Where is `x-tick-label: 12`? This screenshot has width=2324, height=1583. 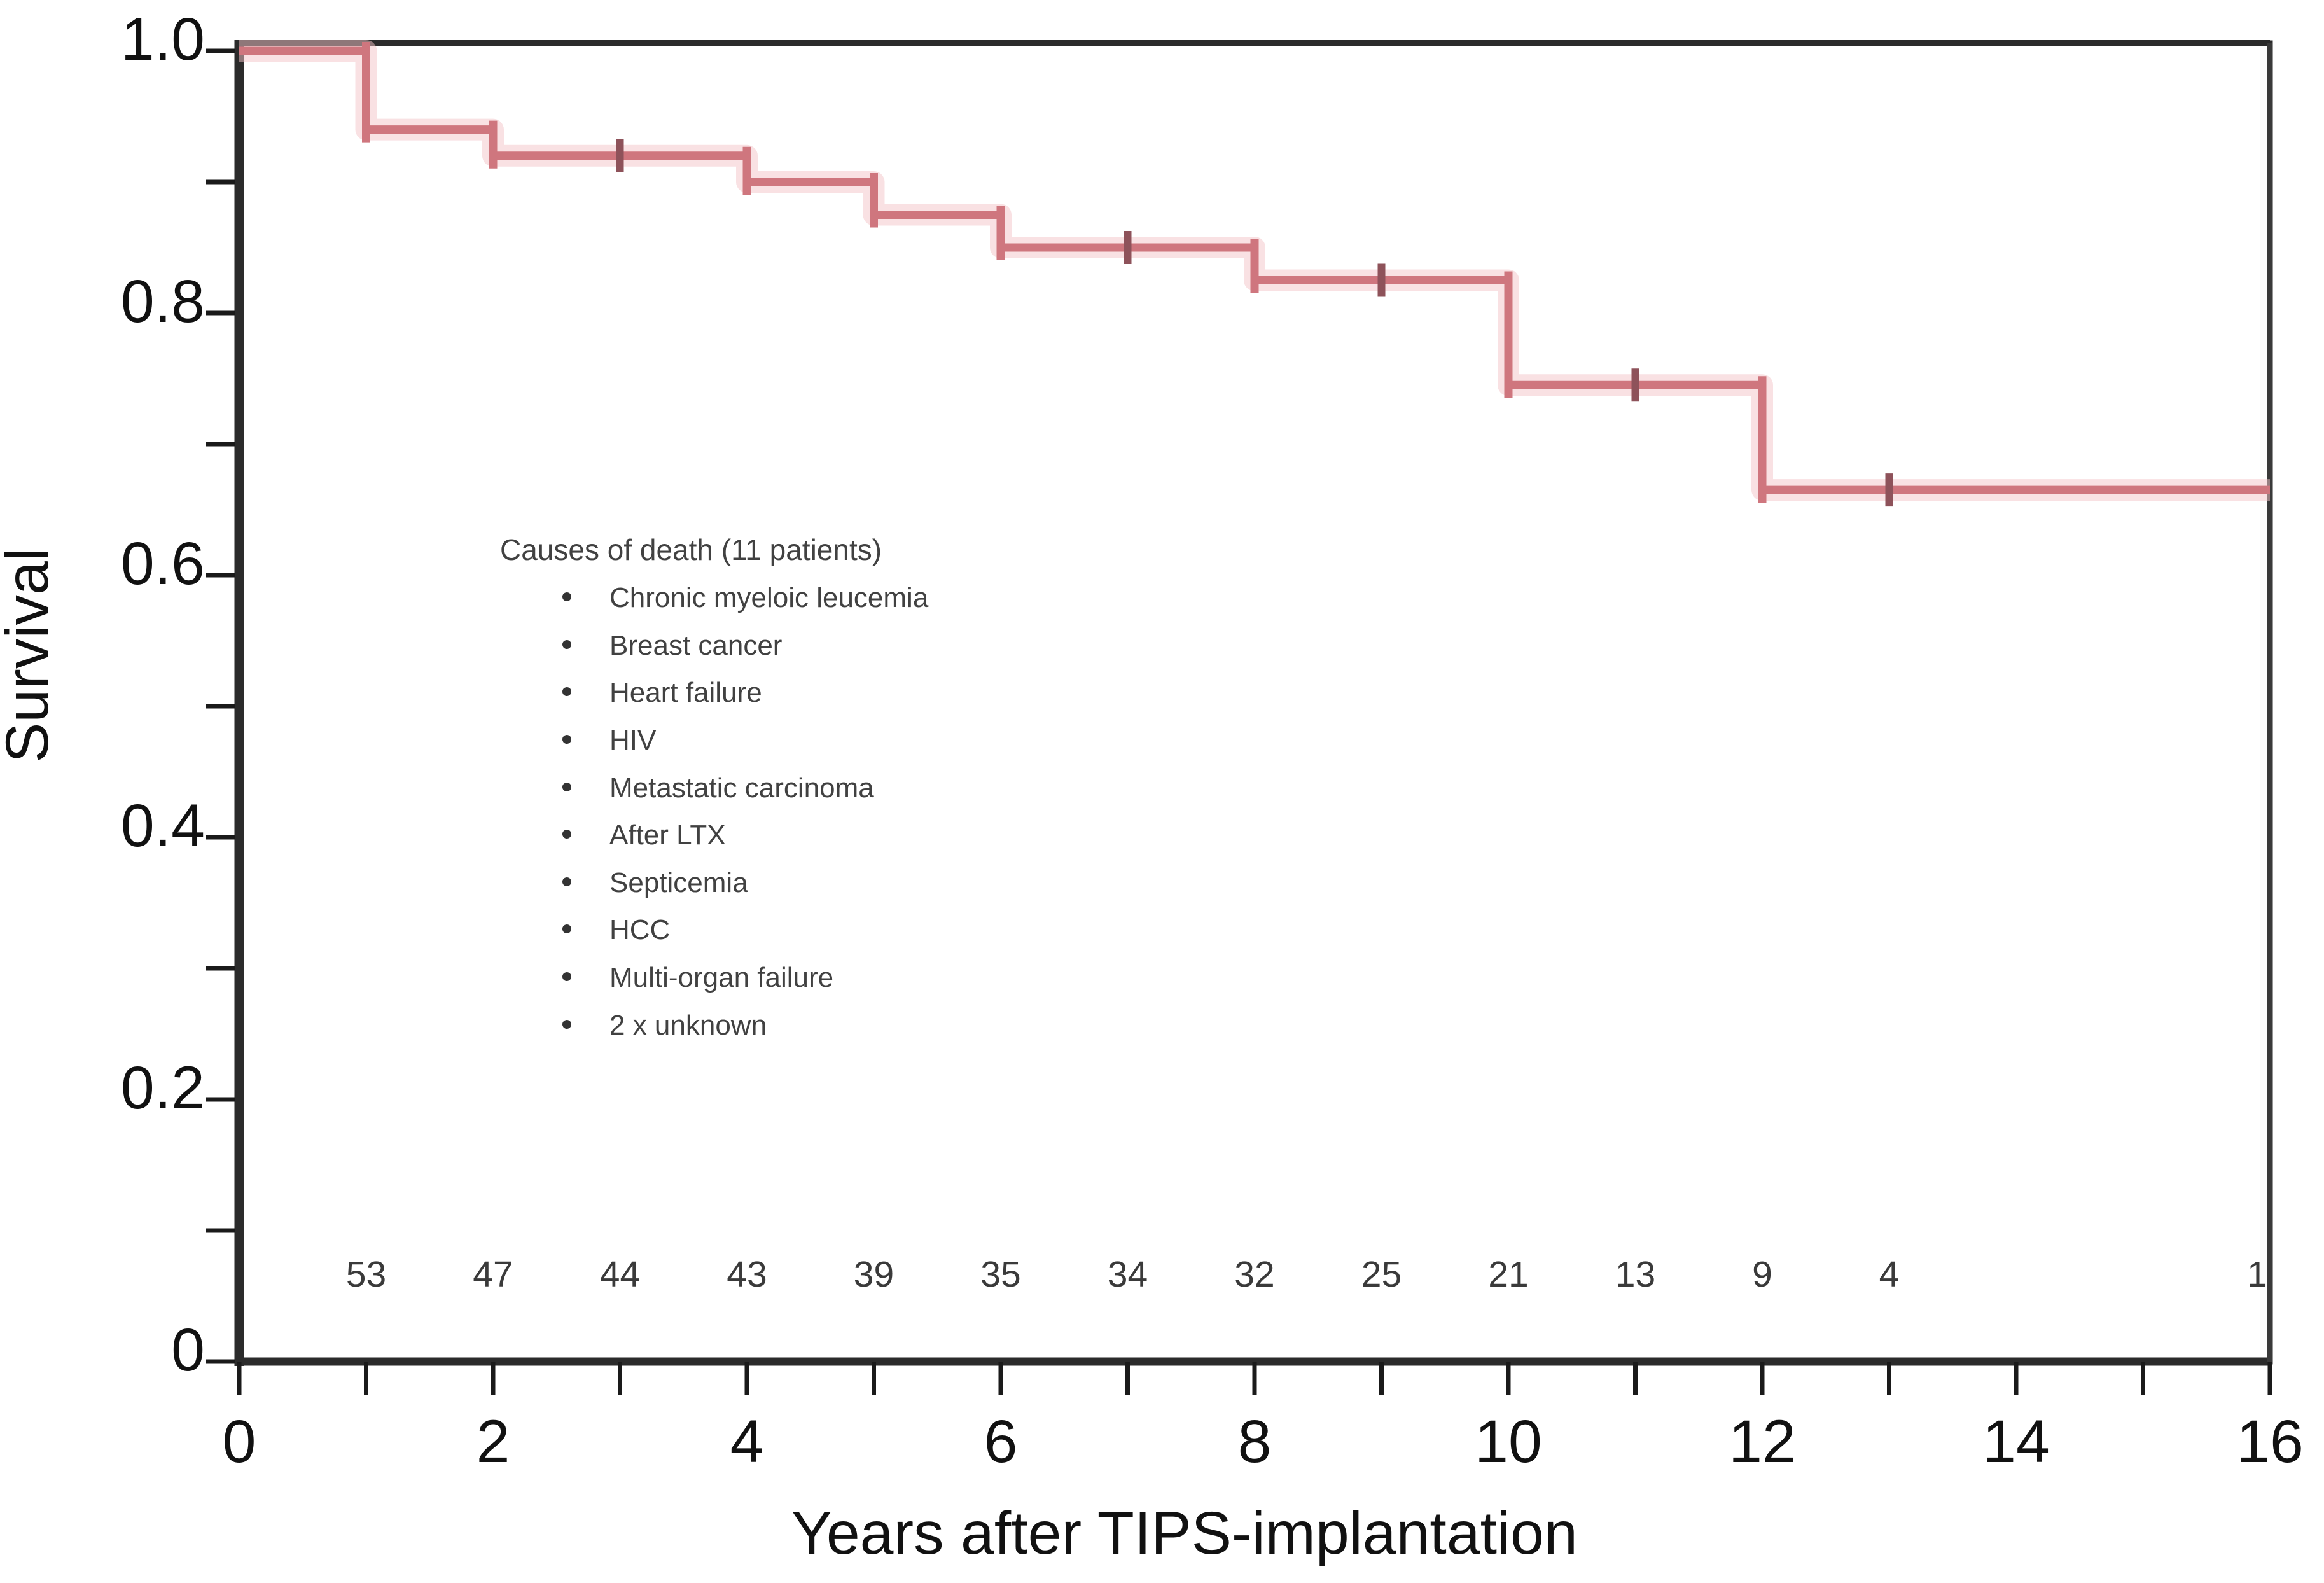
x-tick-label: 12 is located at coordinates (1762, 1441).